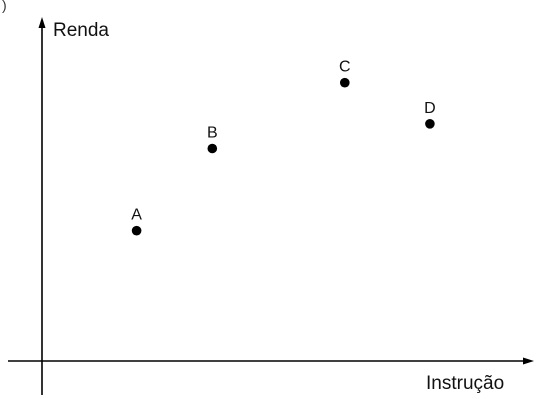 Image resolution: width=539 pixels, height=399 pixels. Describe the element at coordinates (345, 67) in the screenshot. I see `data-point-label-c: C` at that location.